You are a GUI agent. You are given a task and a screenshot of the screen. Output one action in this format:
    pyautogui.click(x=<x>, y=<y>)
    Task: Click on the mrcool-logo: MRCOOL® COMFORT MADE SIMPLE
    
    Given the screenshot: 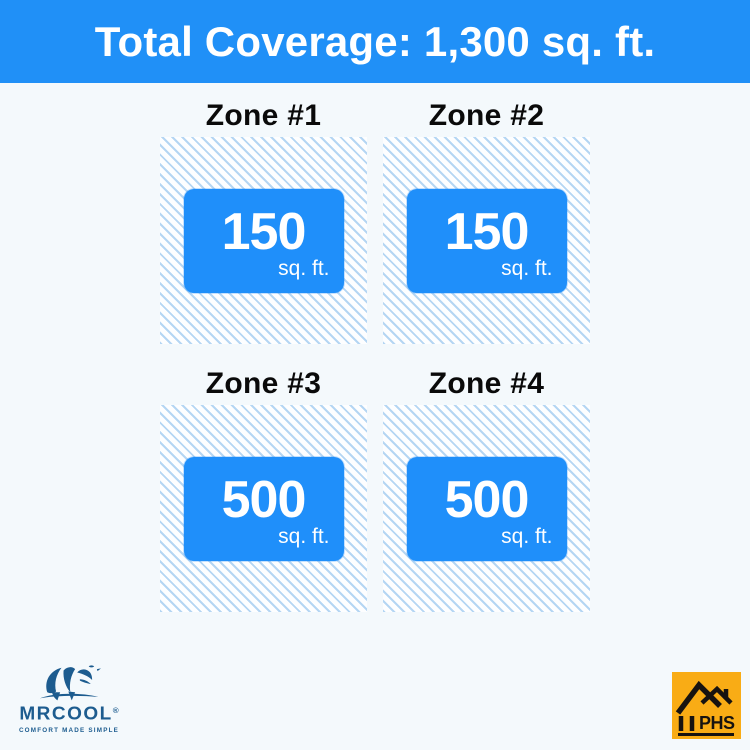 What is the action you would take?
    pyautogui.click(x=69, y=698)
    